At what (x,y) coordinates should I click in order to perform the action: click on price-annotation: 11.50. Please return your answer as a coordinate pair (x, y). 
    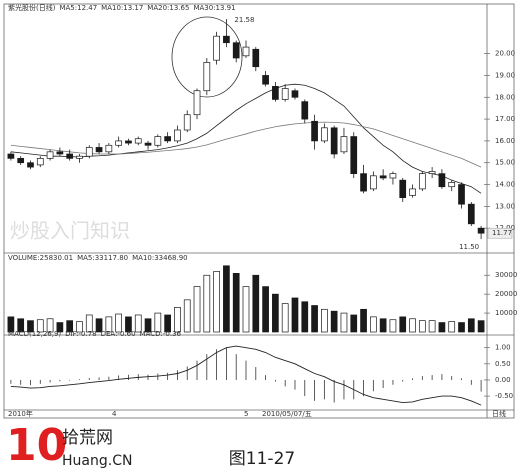
    Looking at the image, I should click on (469, 247).